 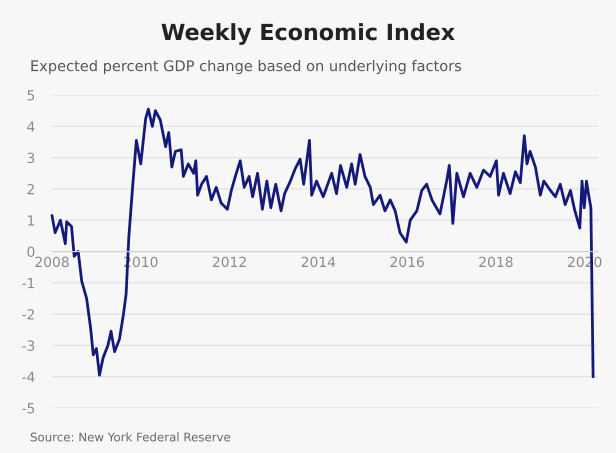 I want to click on chart-subtitle: Expected percent GDP change based on underlying factors, so click(x=246, y=67).